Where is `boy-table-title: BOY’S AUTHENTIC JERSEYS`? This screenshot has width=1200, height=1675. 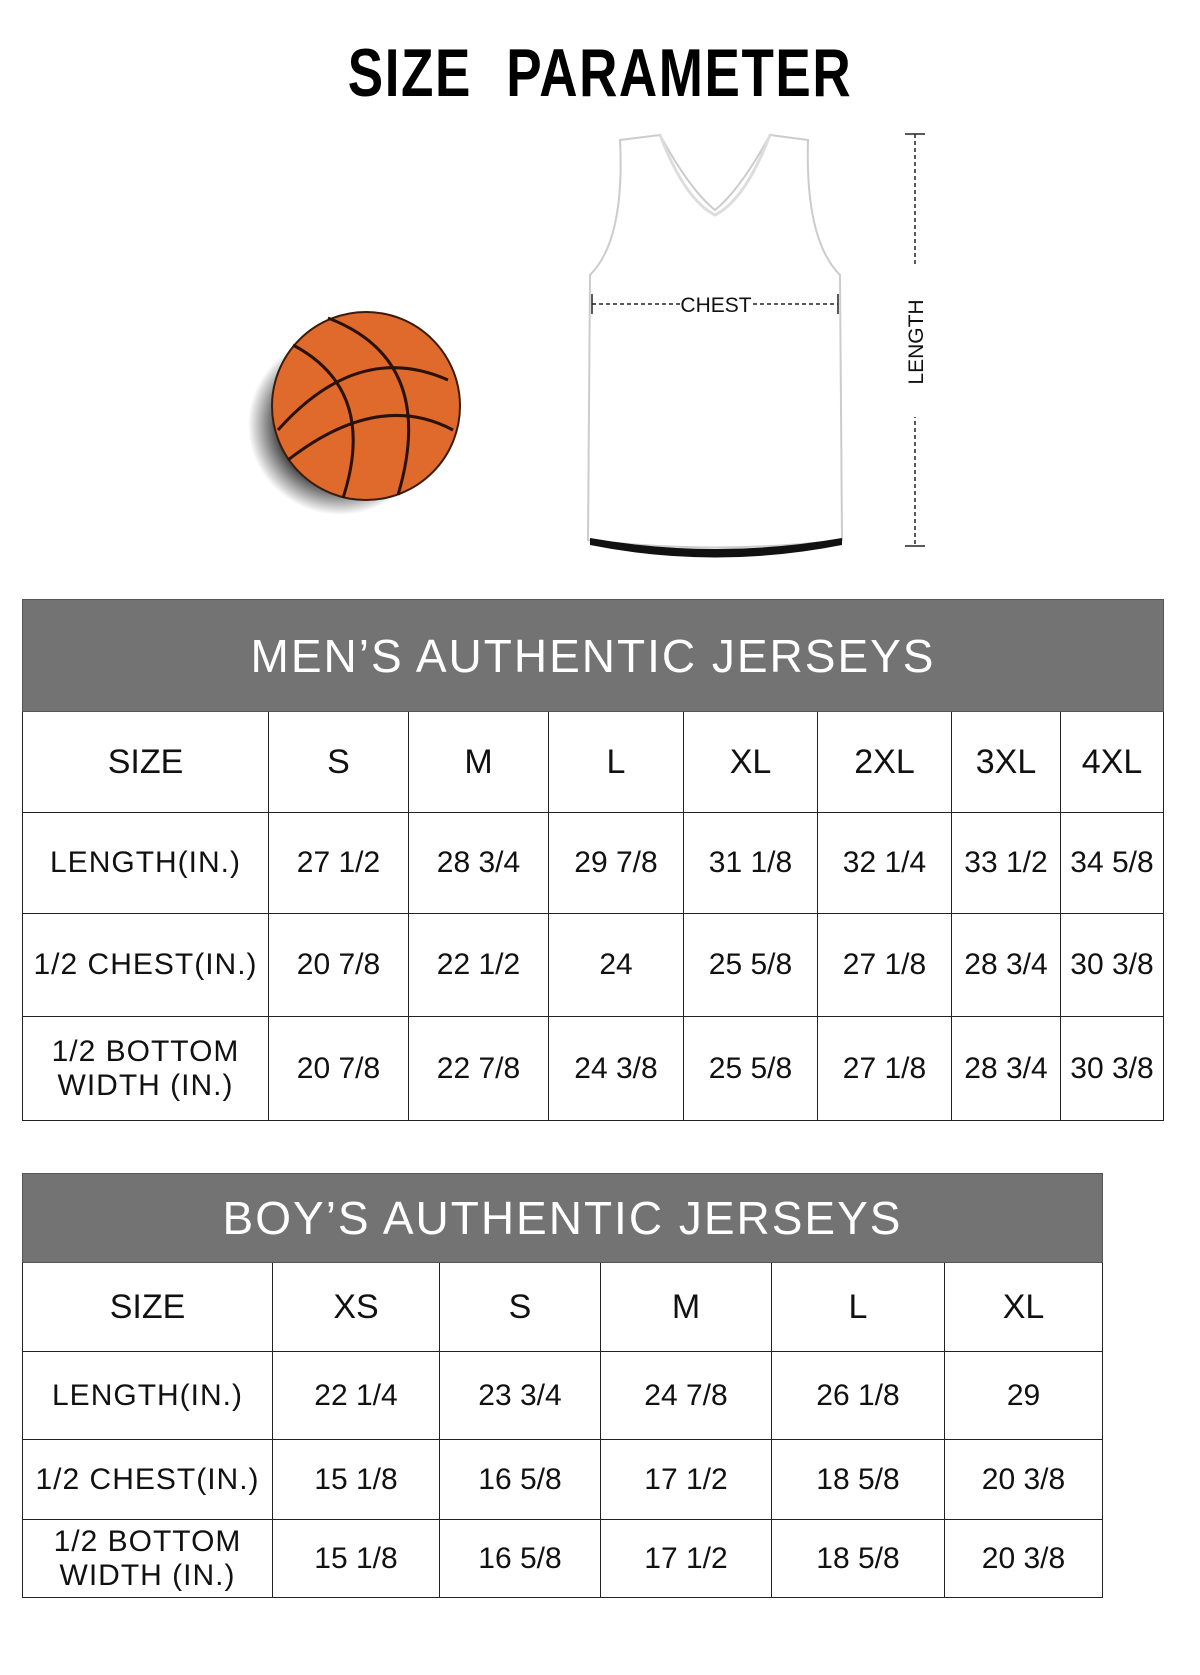
boy-table-title: BOY’S AUTHENTIC JERSEYS is located at coordinates (562, 1218).